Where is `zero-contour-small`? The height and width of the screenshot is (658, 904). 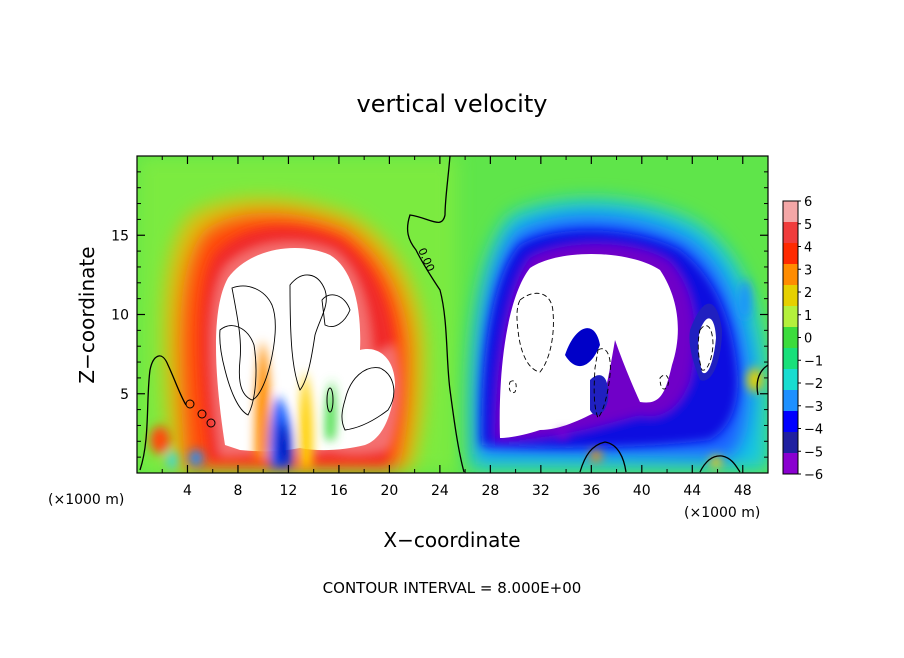 zero-contour-small is located at coordinates (762, 380).